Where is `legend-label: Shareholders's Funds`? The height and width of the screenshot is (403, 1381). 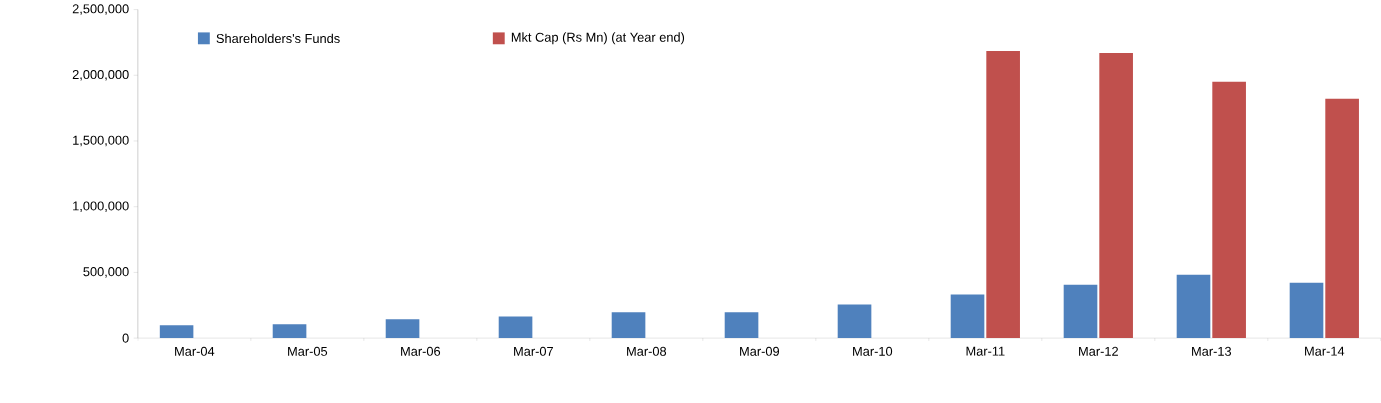
legend-label: Shareholders's Funds is located at coordinates (278, 38).